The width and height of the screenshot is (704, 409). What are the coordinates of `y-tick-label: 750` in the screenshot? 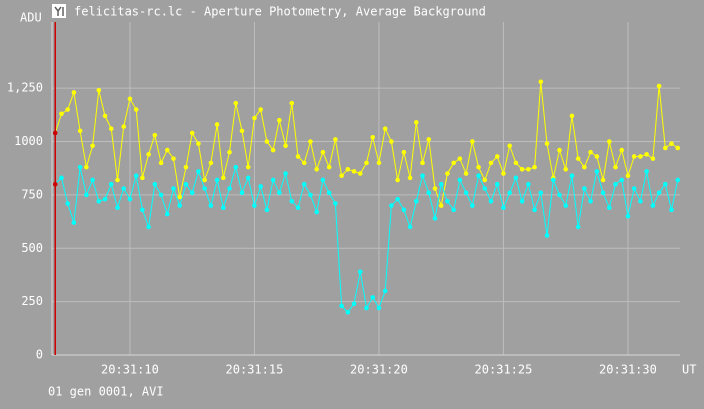 It's located at (32, 194).